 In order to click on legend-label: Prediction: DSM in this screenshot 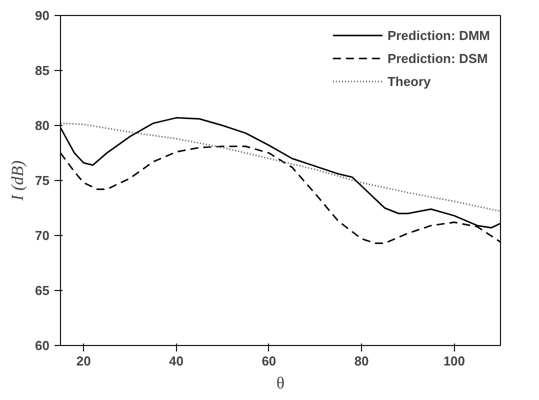, I will do `click(437, 58)`.